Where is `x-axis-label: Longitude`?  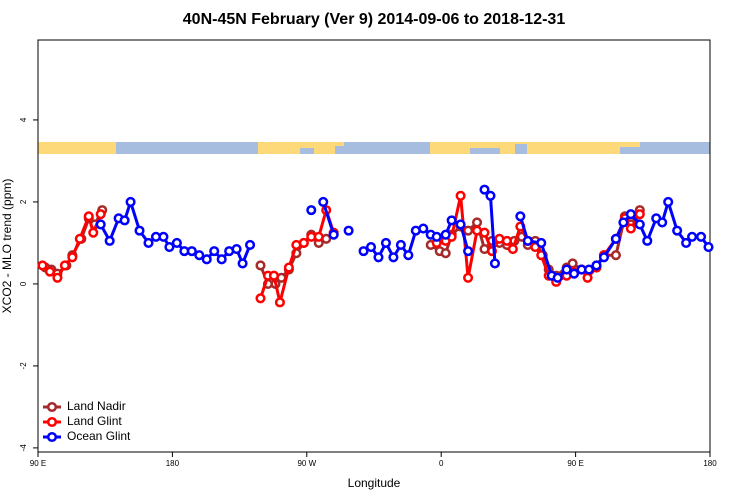 x-axis-label: Longitude is located at coordinates (374, 483).